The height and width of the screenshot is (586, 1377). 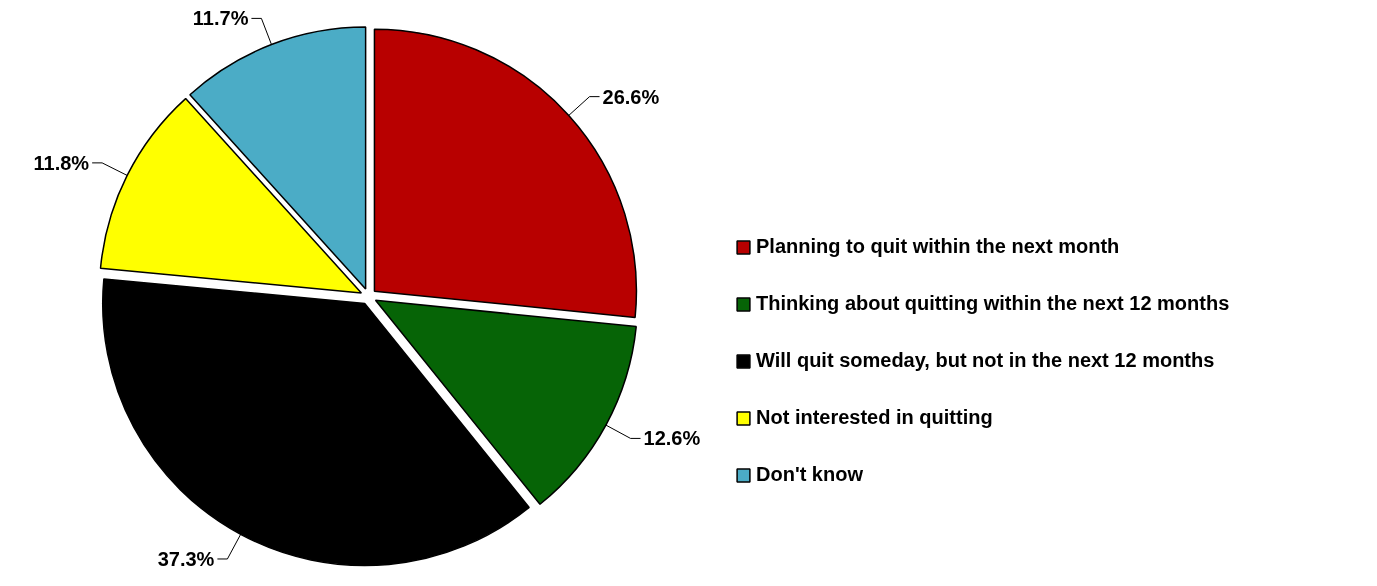 What do you see at coordinates (186, 558) in the screenshot?
I see `data-label: 37.3%` at bounding box center [186, 558].